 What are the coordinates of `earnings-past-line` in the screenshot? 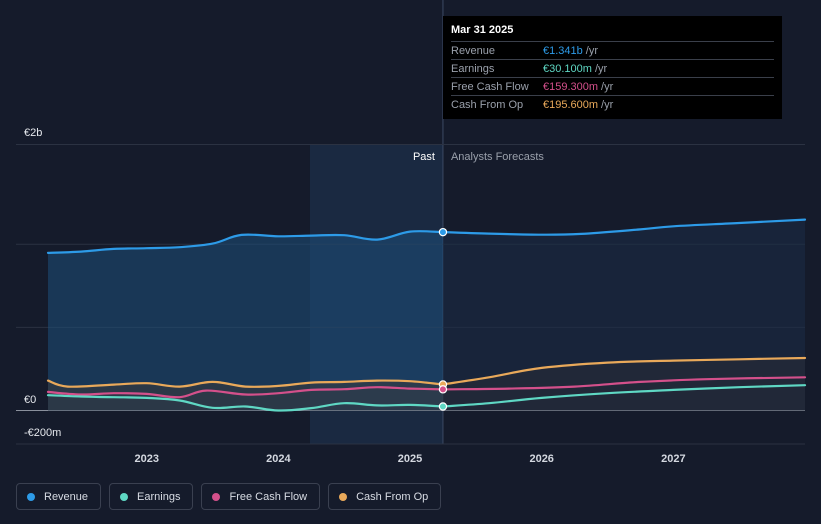 It's located at (245, 403).